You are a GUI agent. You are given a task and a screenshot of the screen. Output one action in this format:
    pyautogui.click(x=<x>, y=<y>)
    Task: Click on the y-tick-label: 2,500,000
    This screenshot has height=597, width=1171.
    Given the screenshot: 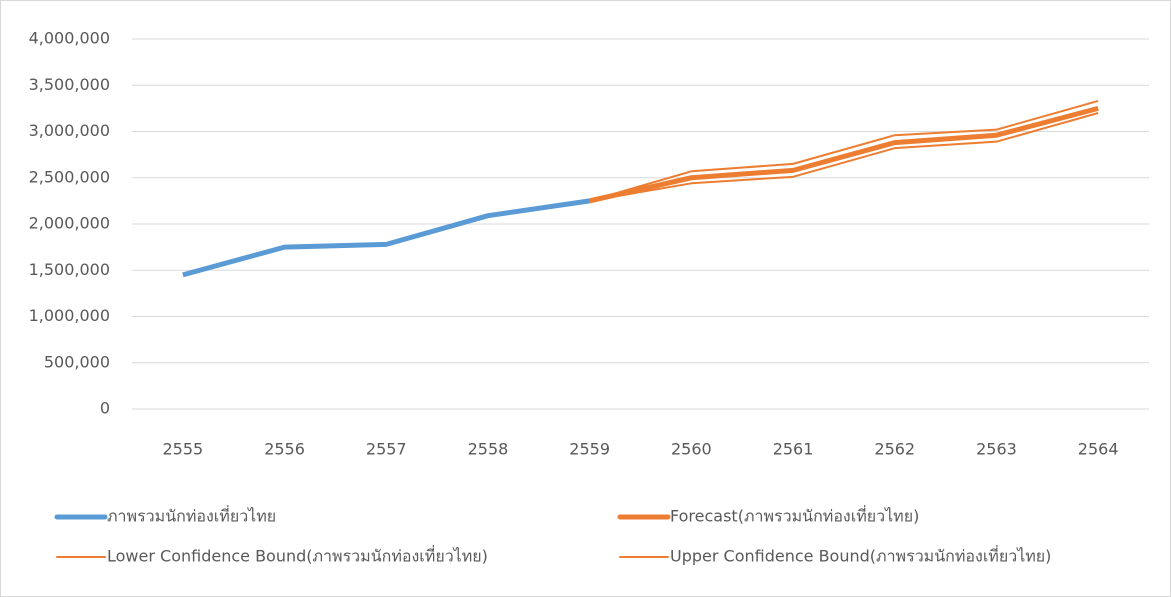 What is the action you would take?
    pyautogui.click(x=69, y=176)
    